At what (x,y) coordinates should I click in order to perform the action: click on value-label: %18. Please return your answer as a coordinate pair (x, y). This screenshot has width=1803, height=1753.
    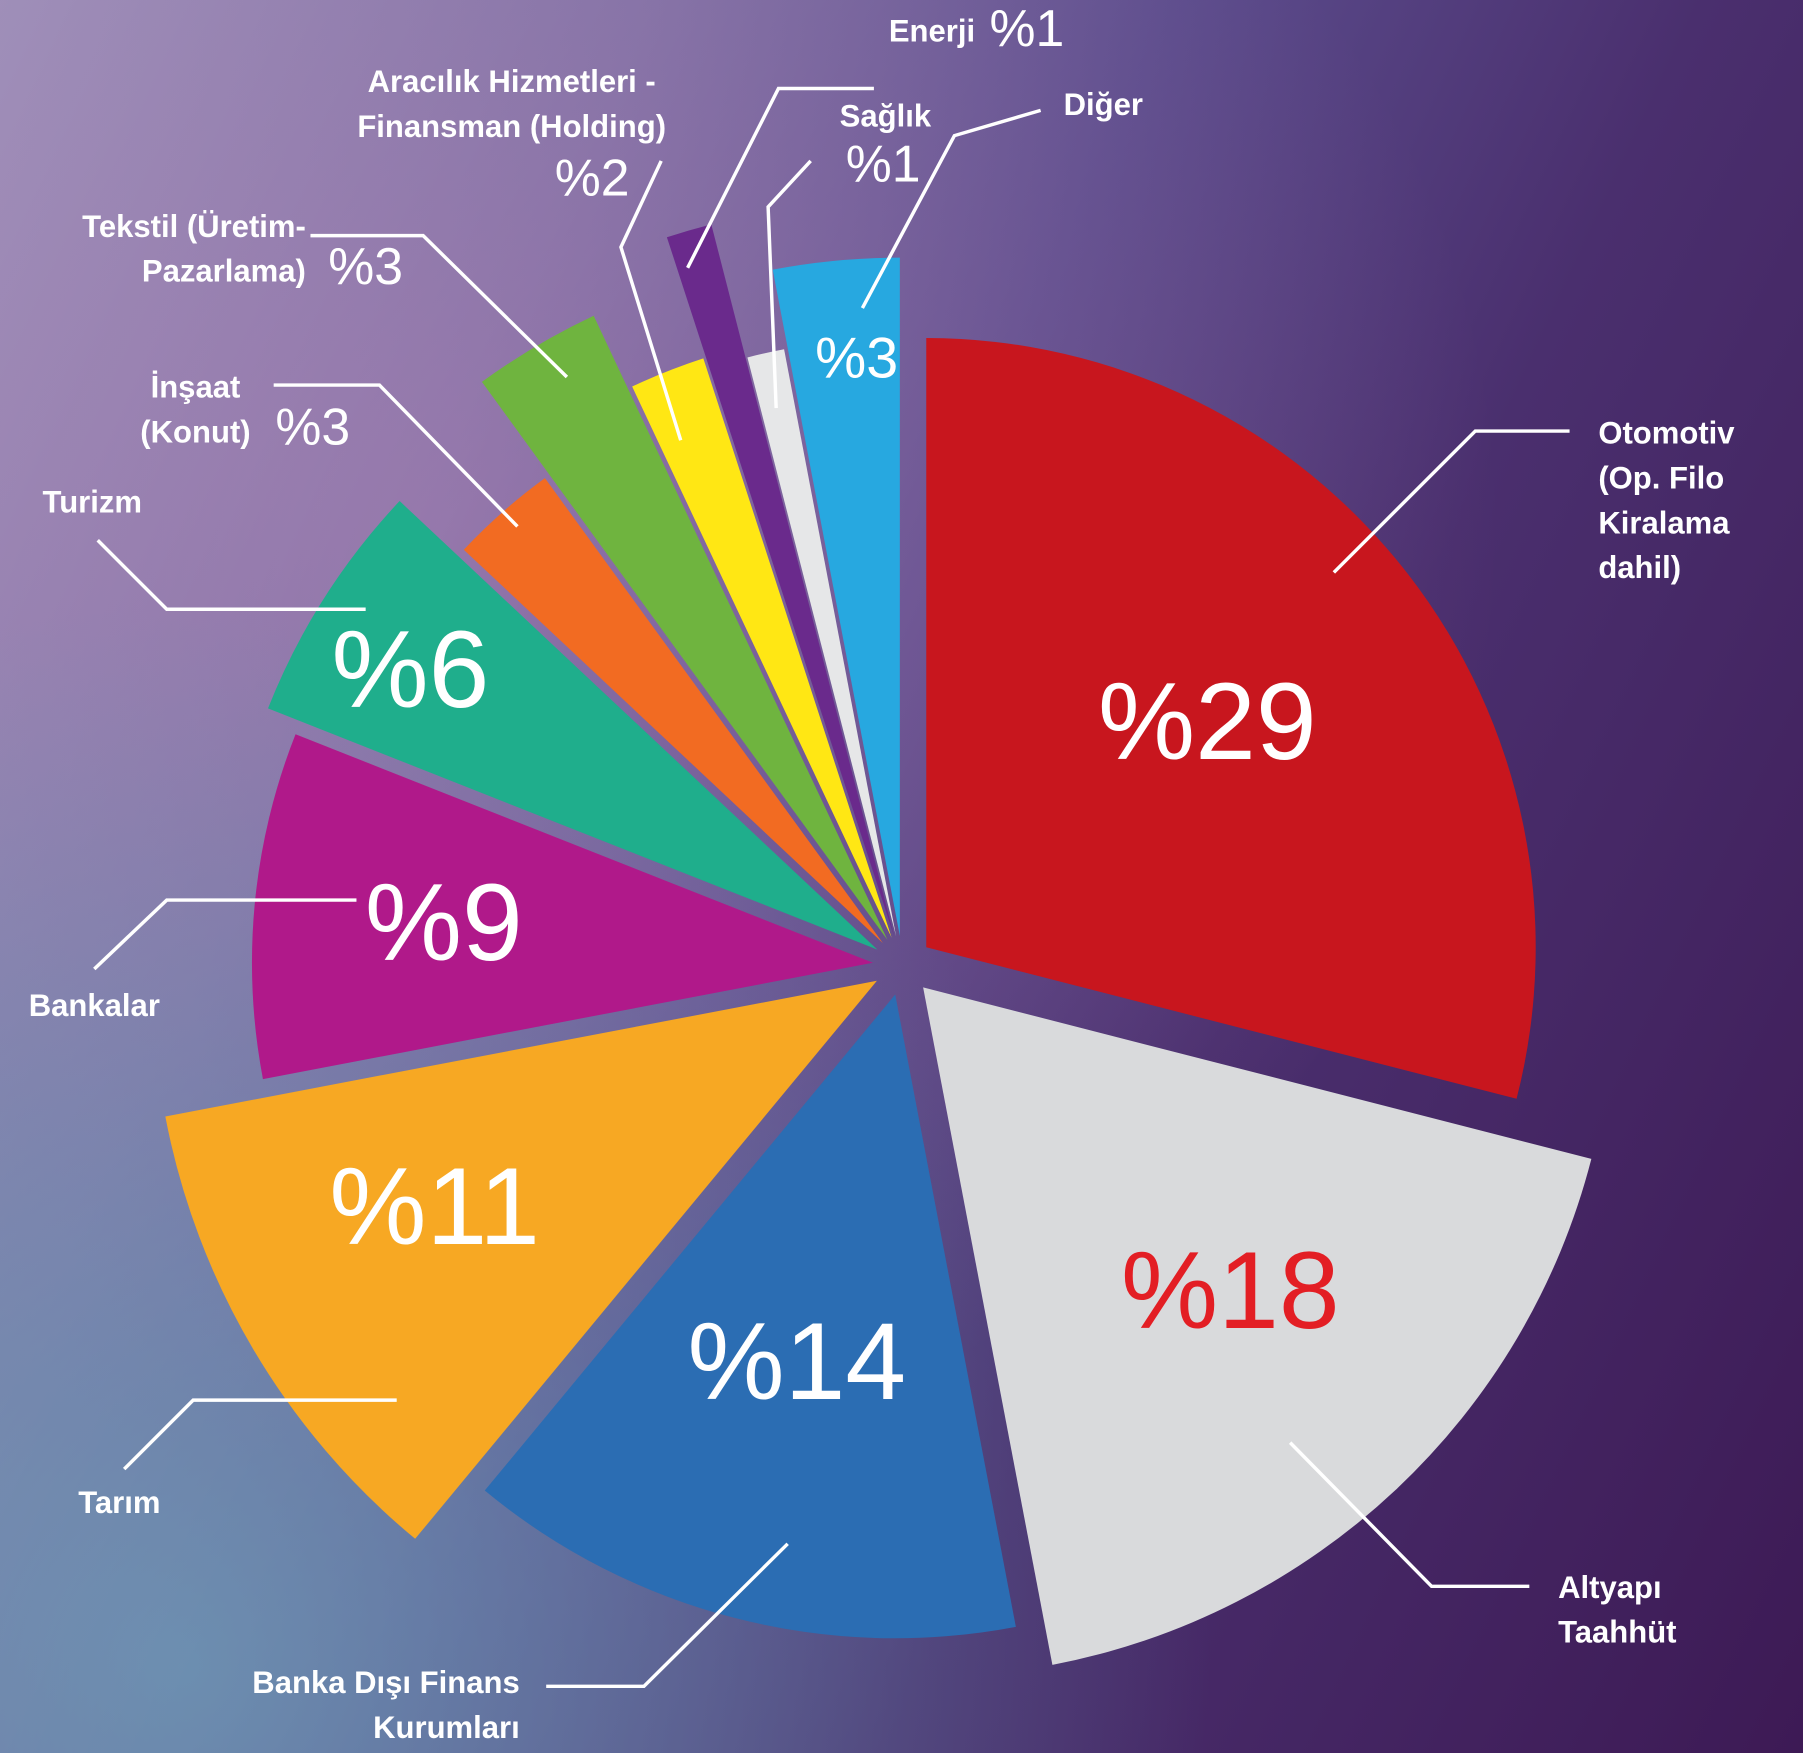
    Looking at the image, I should click on (1230, 1291).